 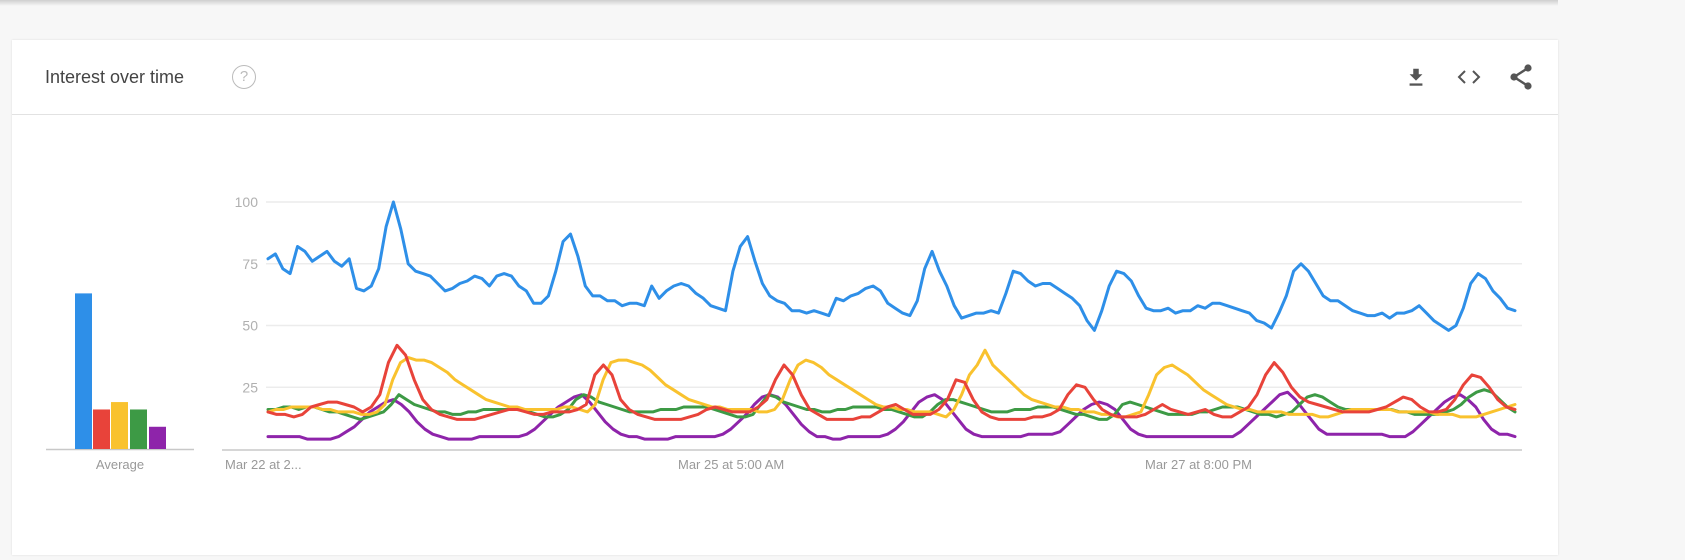 I want to click on embed-button, so click(x=1469, y=77).